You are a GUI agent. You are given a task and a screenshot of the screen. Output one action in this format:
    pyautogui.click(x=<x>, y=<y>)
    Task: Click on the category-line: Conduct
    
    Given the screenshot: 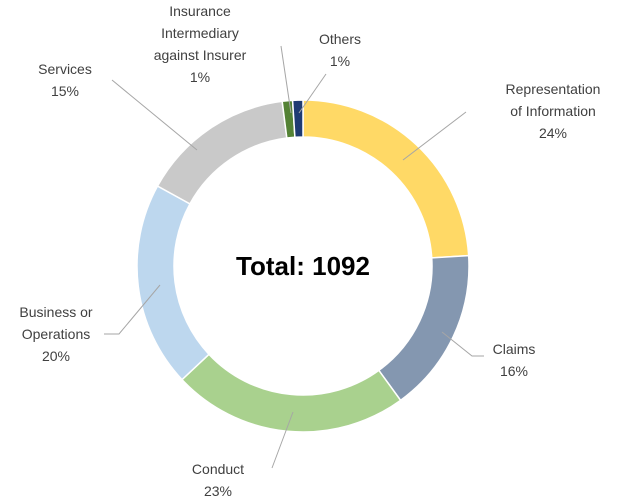 What is the action you would take?
    pyautogui.click(x=218, y=469)
    